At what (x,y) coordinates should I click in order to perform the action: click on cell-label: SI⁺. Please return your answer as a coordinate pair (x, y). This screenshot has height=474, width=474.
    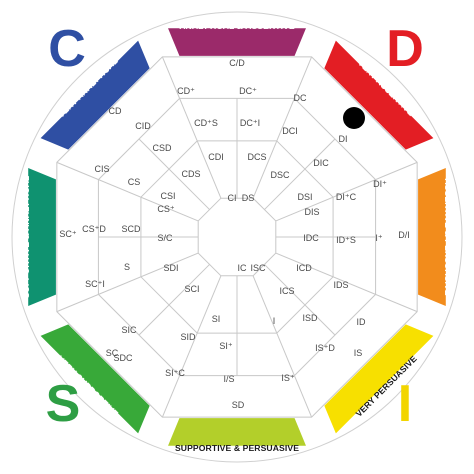
    Looking at the image, I should click on (226, 346).